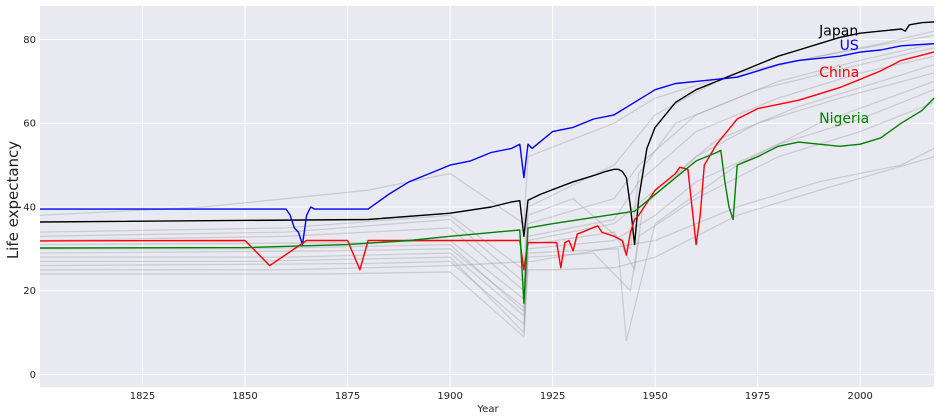  I want to click on x-tick-label: 1975, so click(757, 396).